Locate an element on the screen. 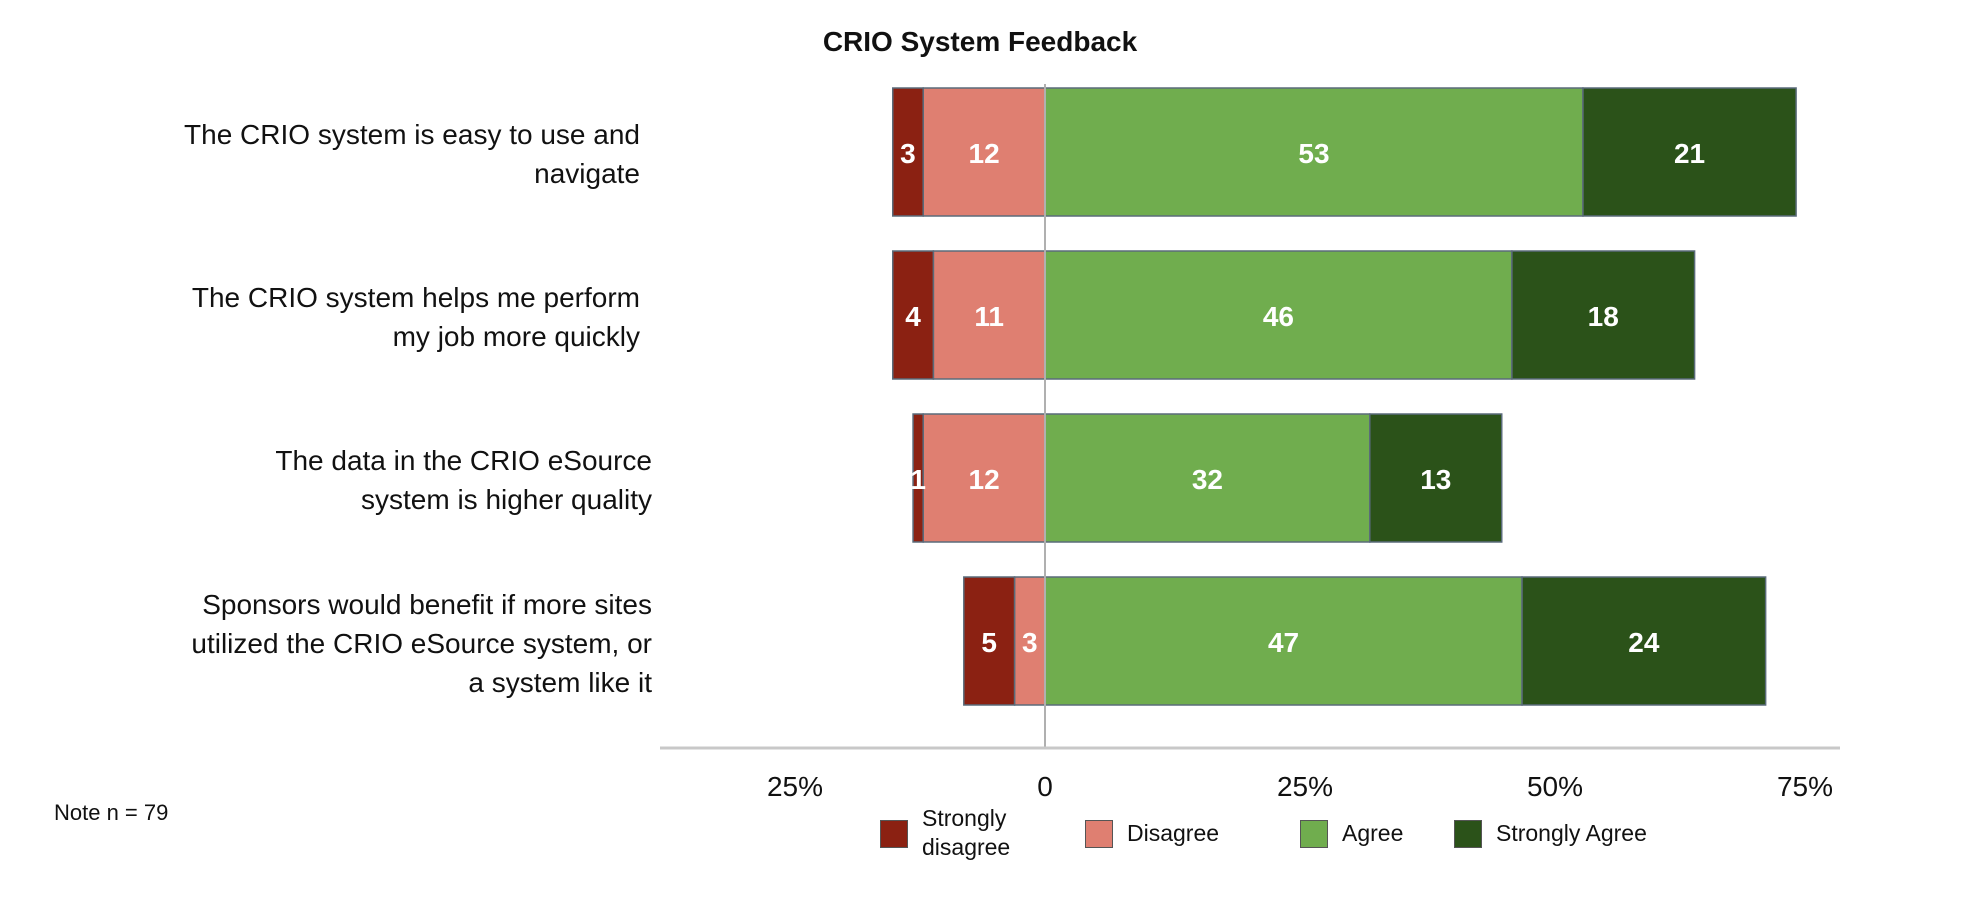 This screenshot has height=908, width=1962. data-label-agree-2: 46 is located at coordinates (1278, 316).